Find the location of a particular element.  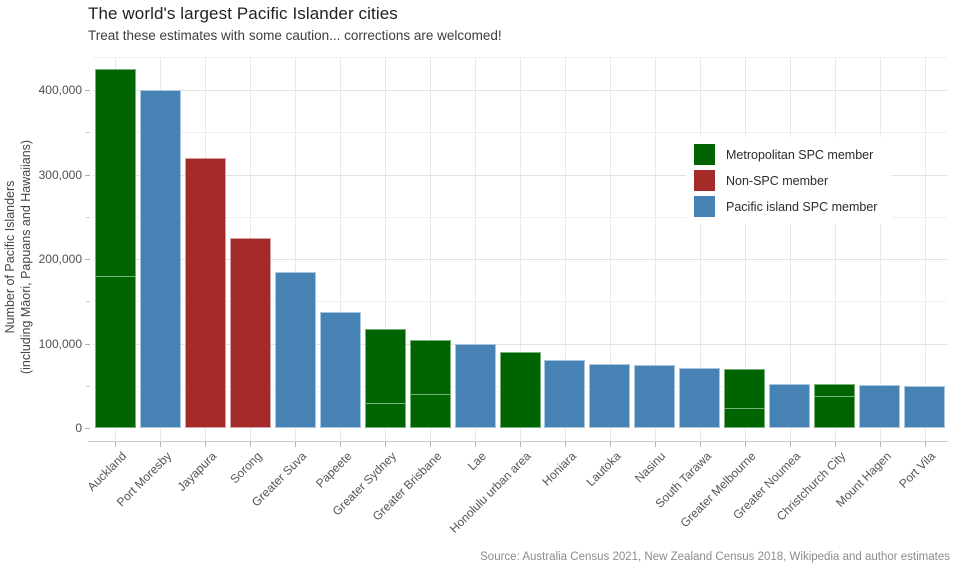

bar-honolulu-urban-area is located at coordinates (520, 389).